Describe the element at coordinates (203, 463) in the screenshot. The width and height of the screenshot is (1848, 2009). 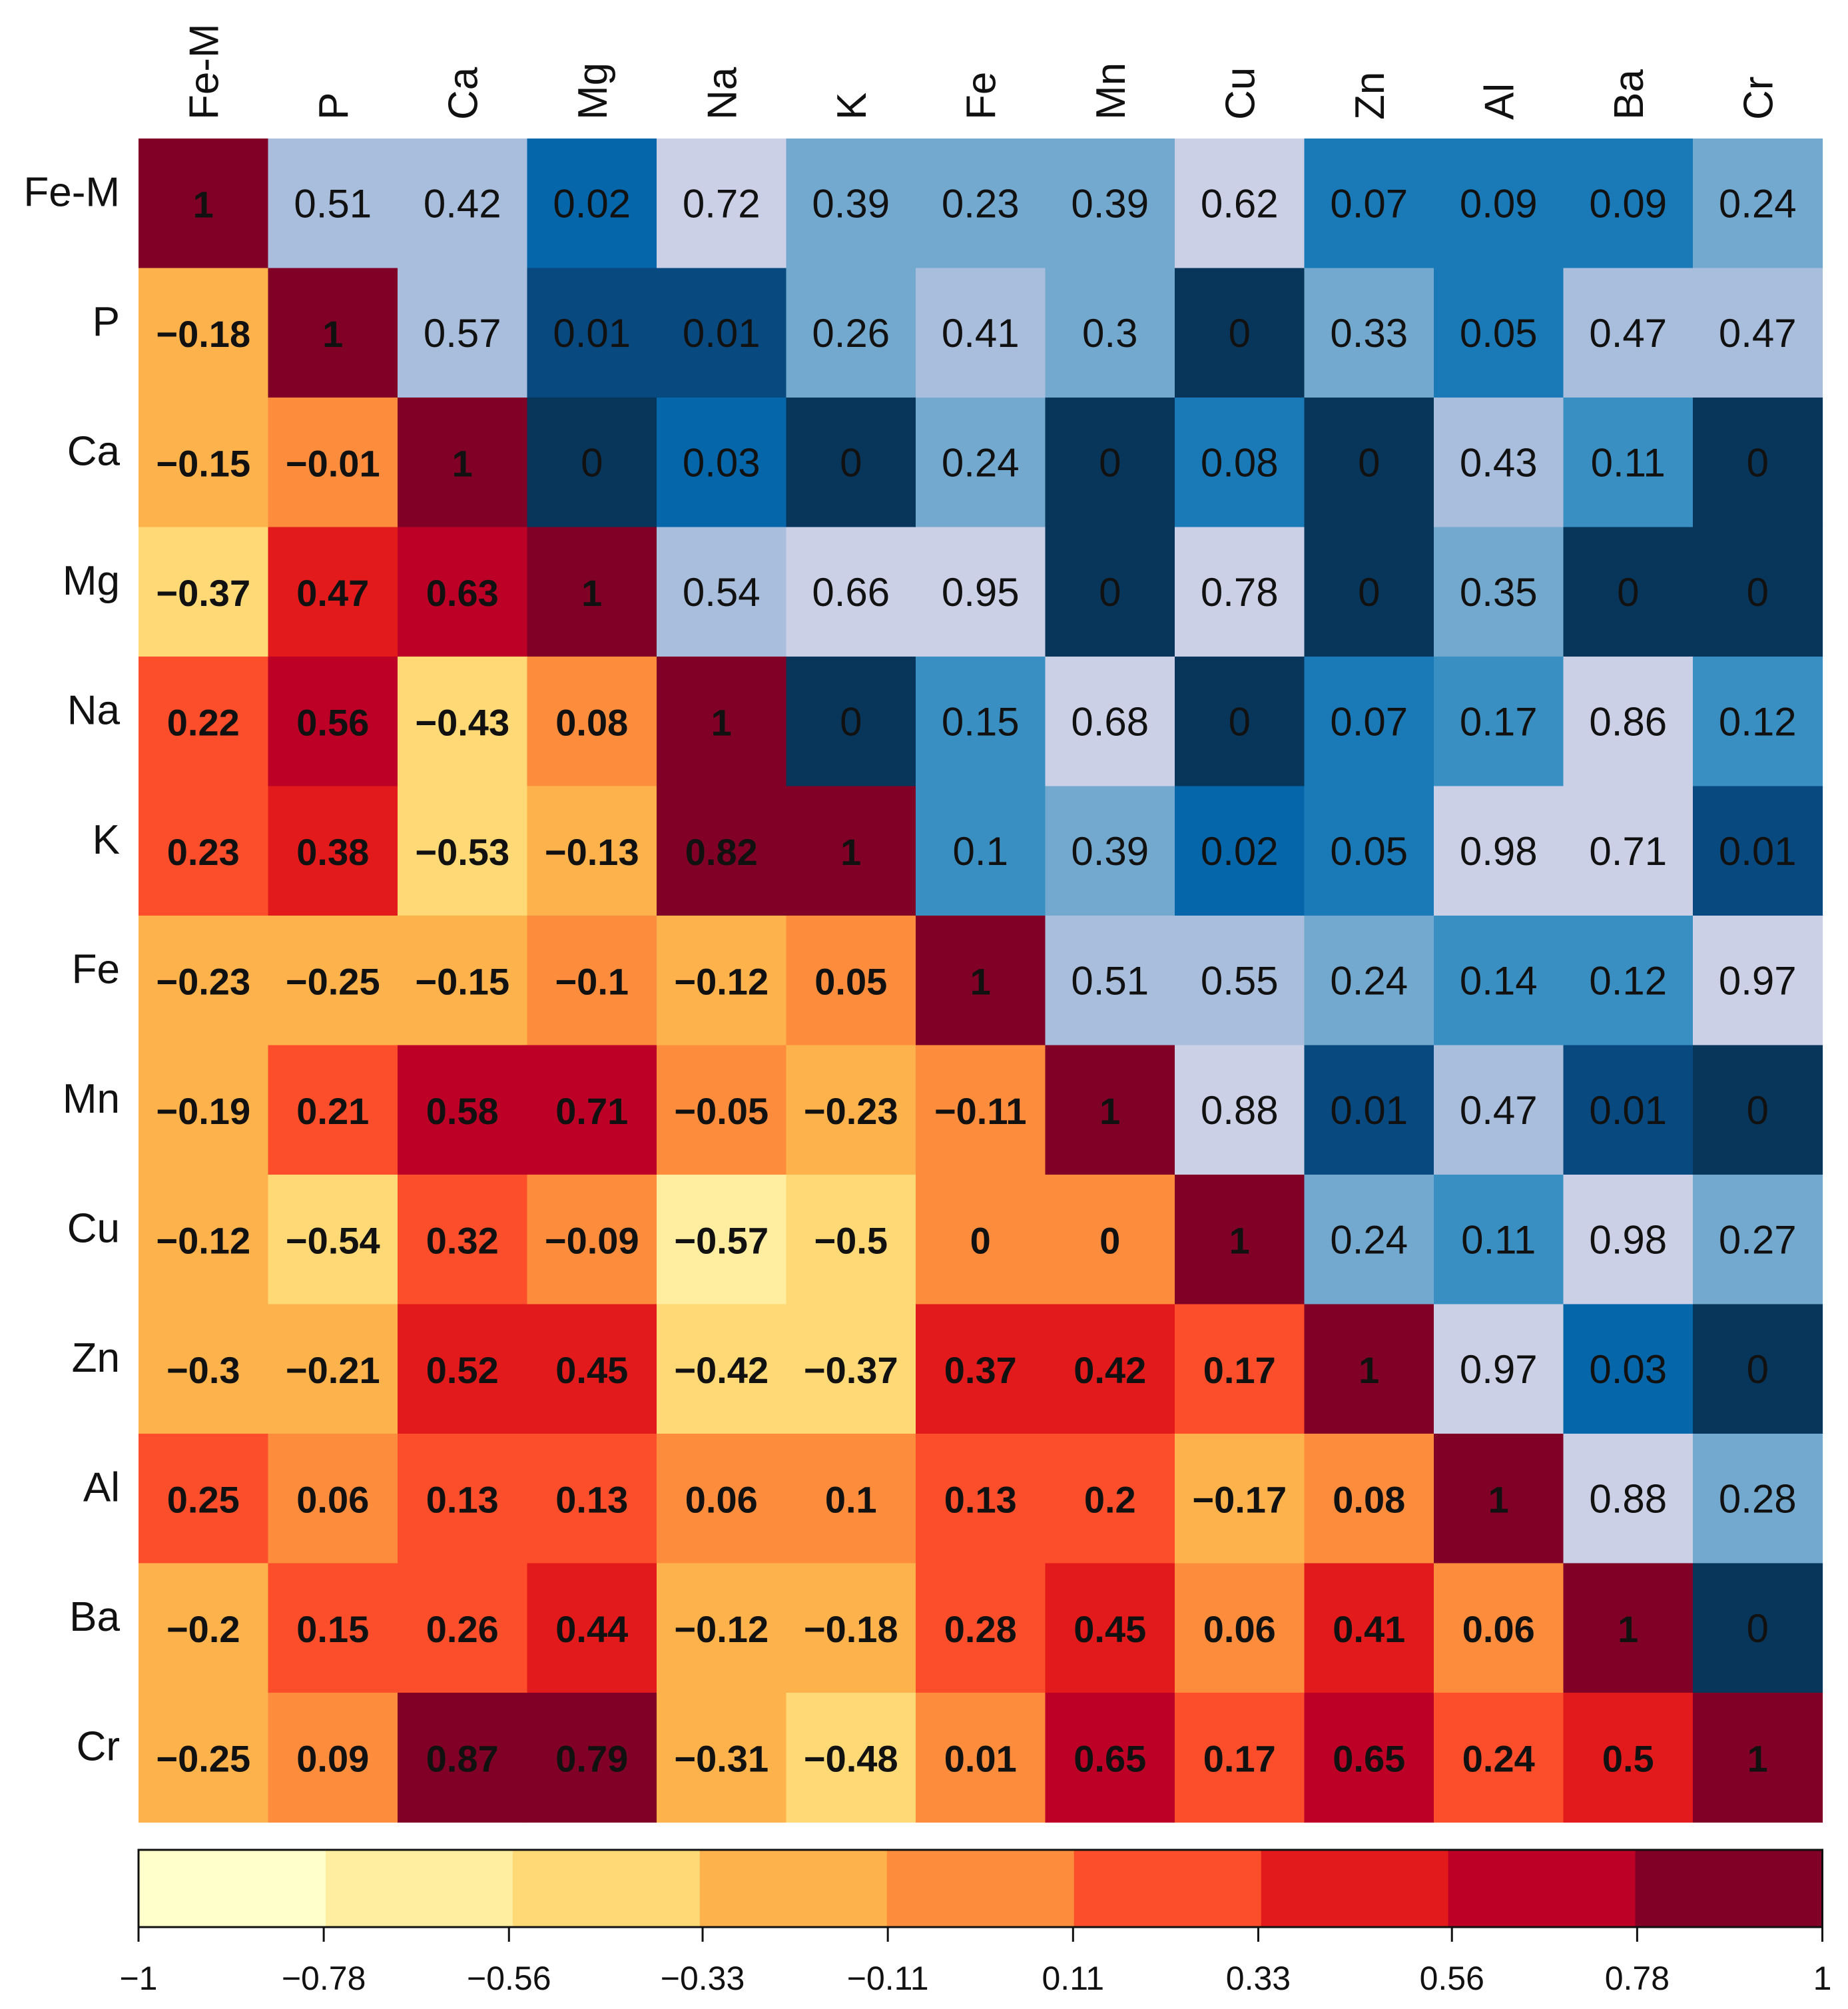
I see `cell-value: −0.15` at that location.